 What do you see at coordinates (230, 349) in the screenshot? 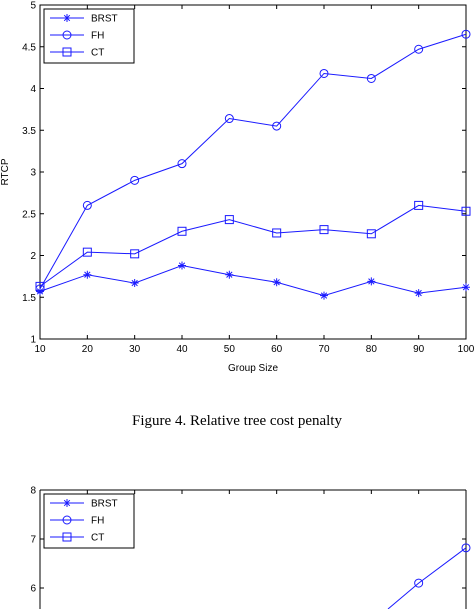
I see `x-tick-label: 50` at bounding box center [230, 349].